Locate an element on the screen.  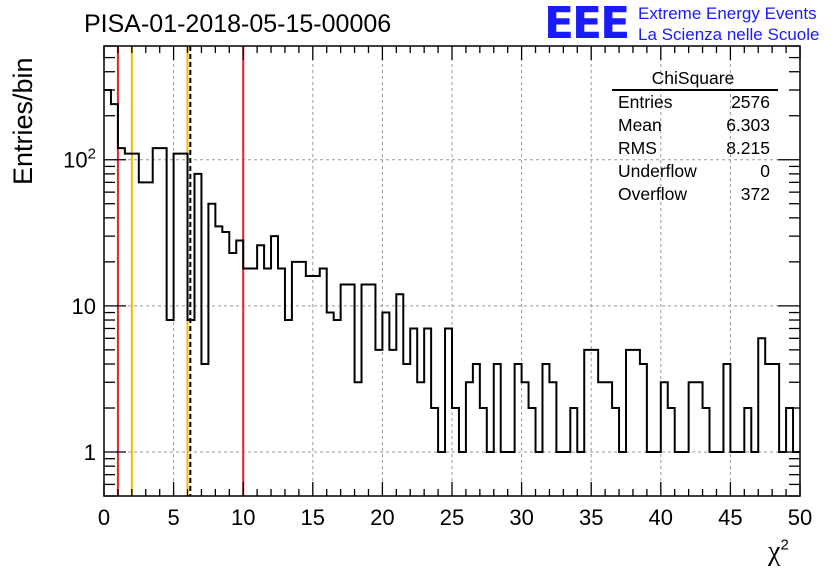
x-tick-label: 10 is located at coordinates (243, 517).